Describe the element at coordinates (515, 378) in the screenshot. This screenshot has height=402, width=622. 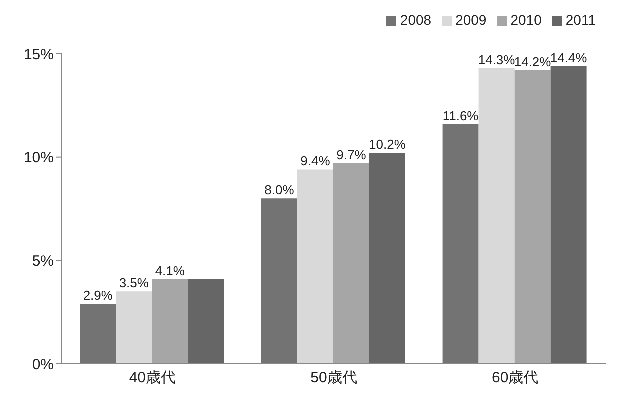
I see `x-tick-label: 60歳代` at that location.